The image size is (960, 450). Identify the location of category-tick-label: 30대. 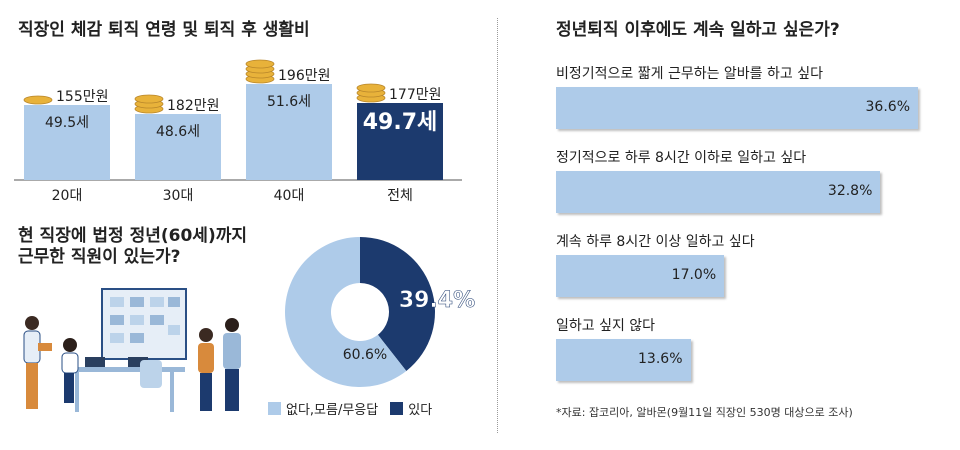
(178, 196).